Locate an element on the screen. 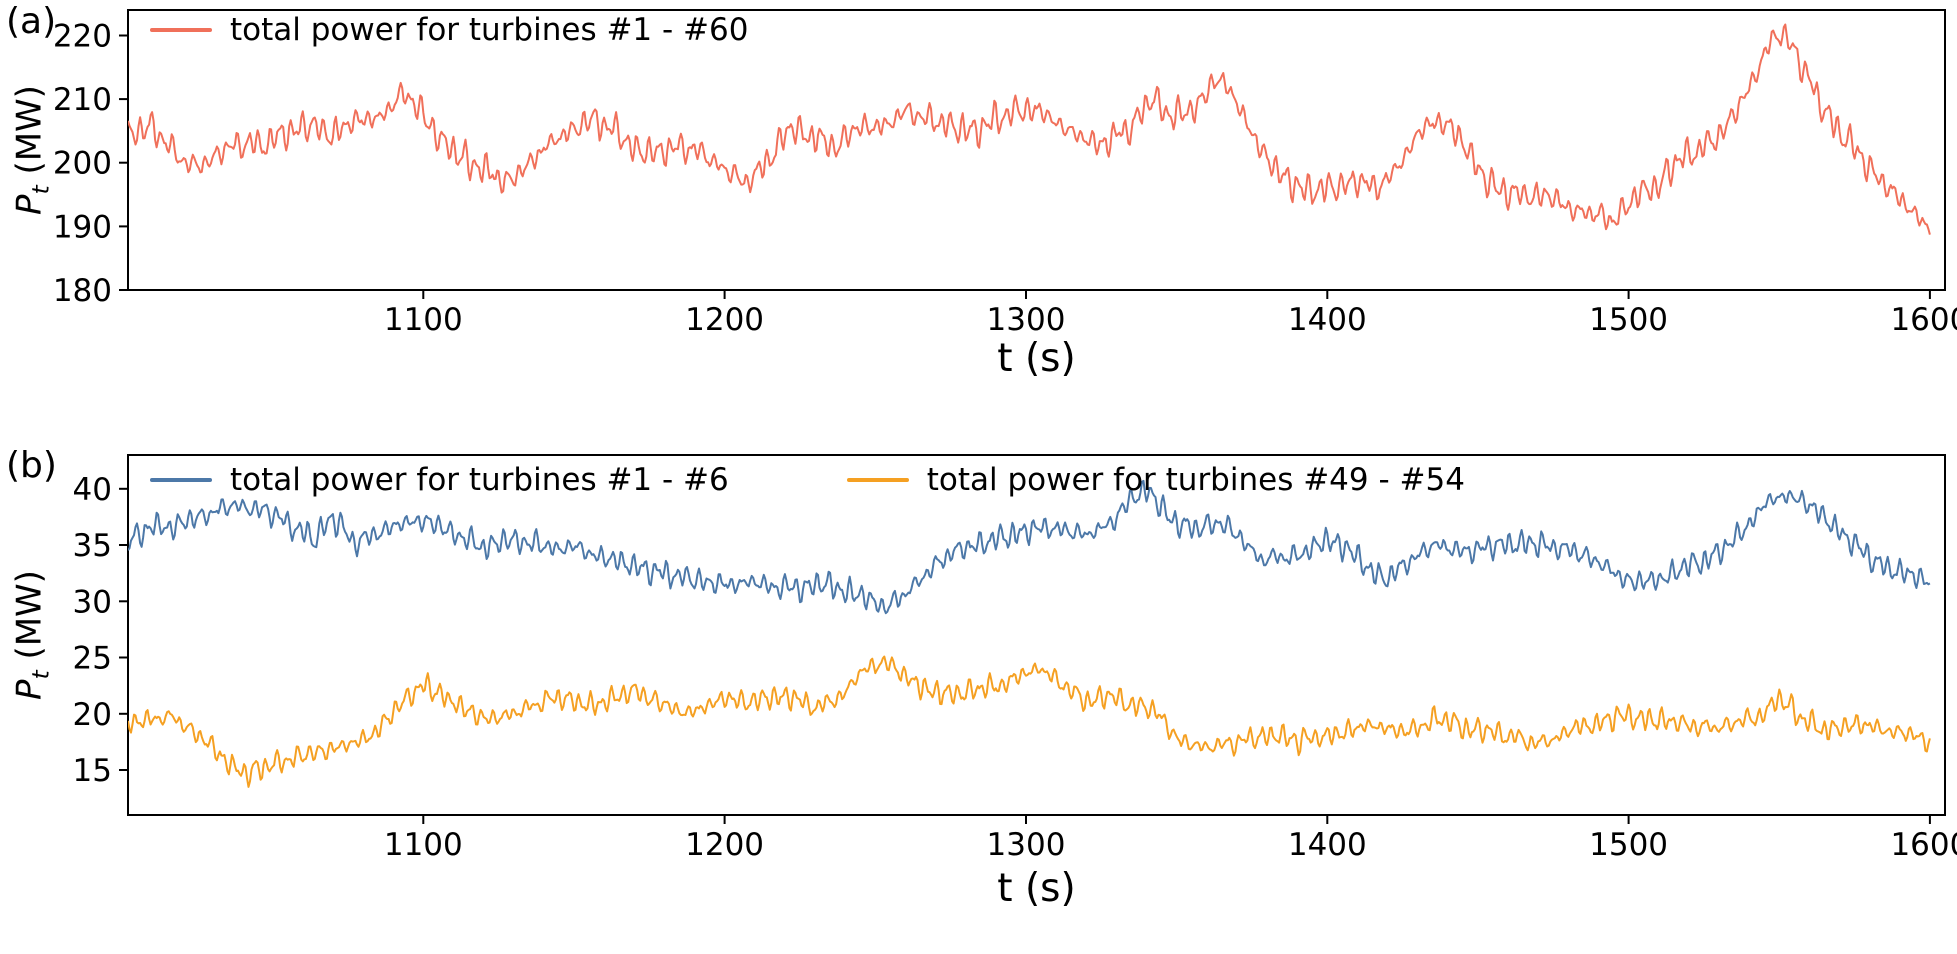 Image resolution: width=1957 pixels, height=954 pixels. svg-text: 40 is located at coordinates (92, 490).